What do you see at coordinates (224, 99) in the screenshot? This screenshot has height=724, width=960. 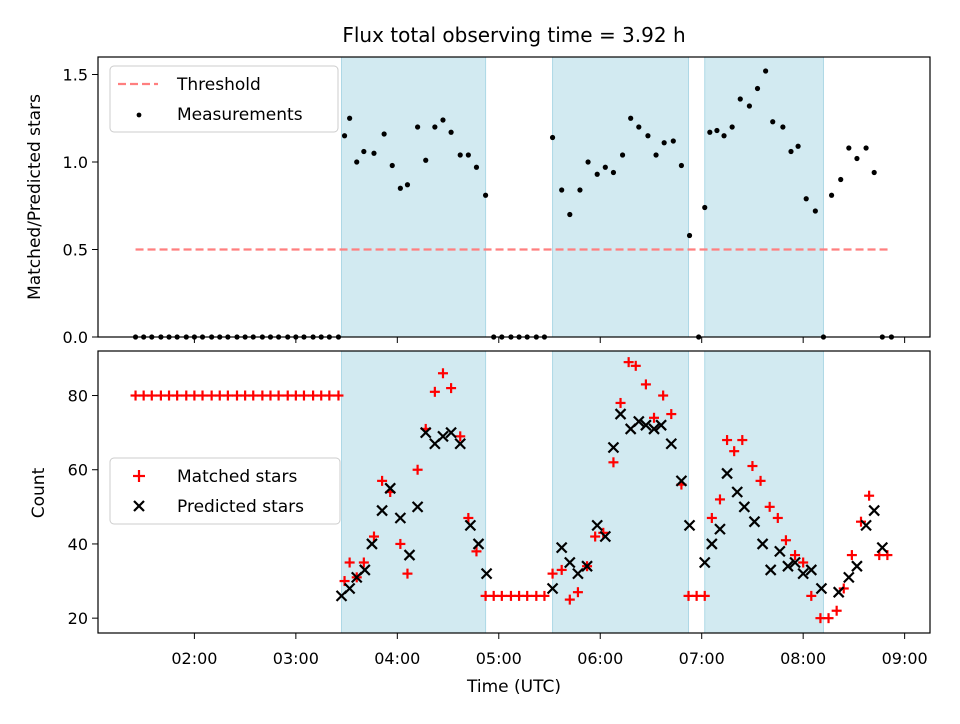 I see `top-legend: Threshold Measurements` at bounding box center [224, 99].